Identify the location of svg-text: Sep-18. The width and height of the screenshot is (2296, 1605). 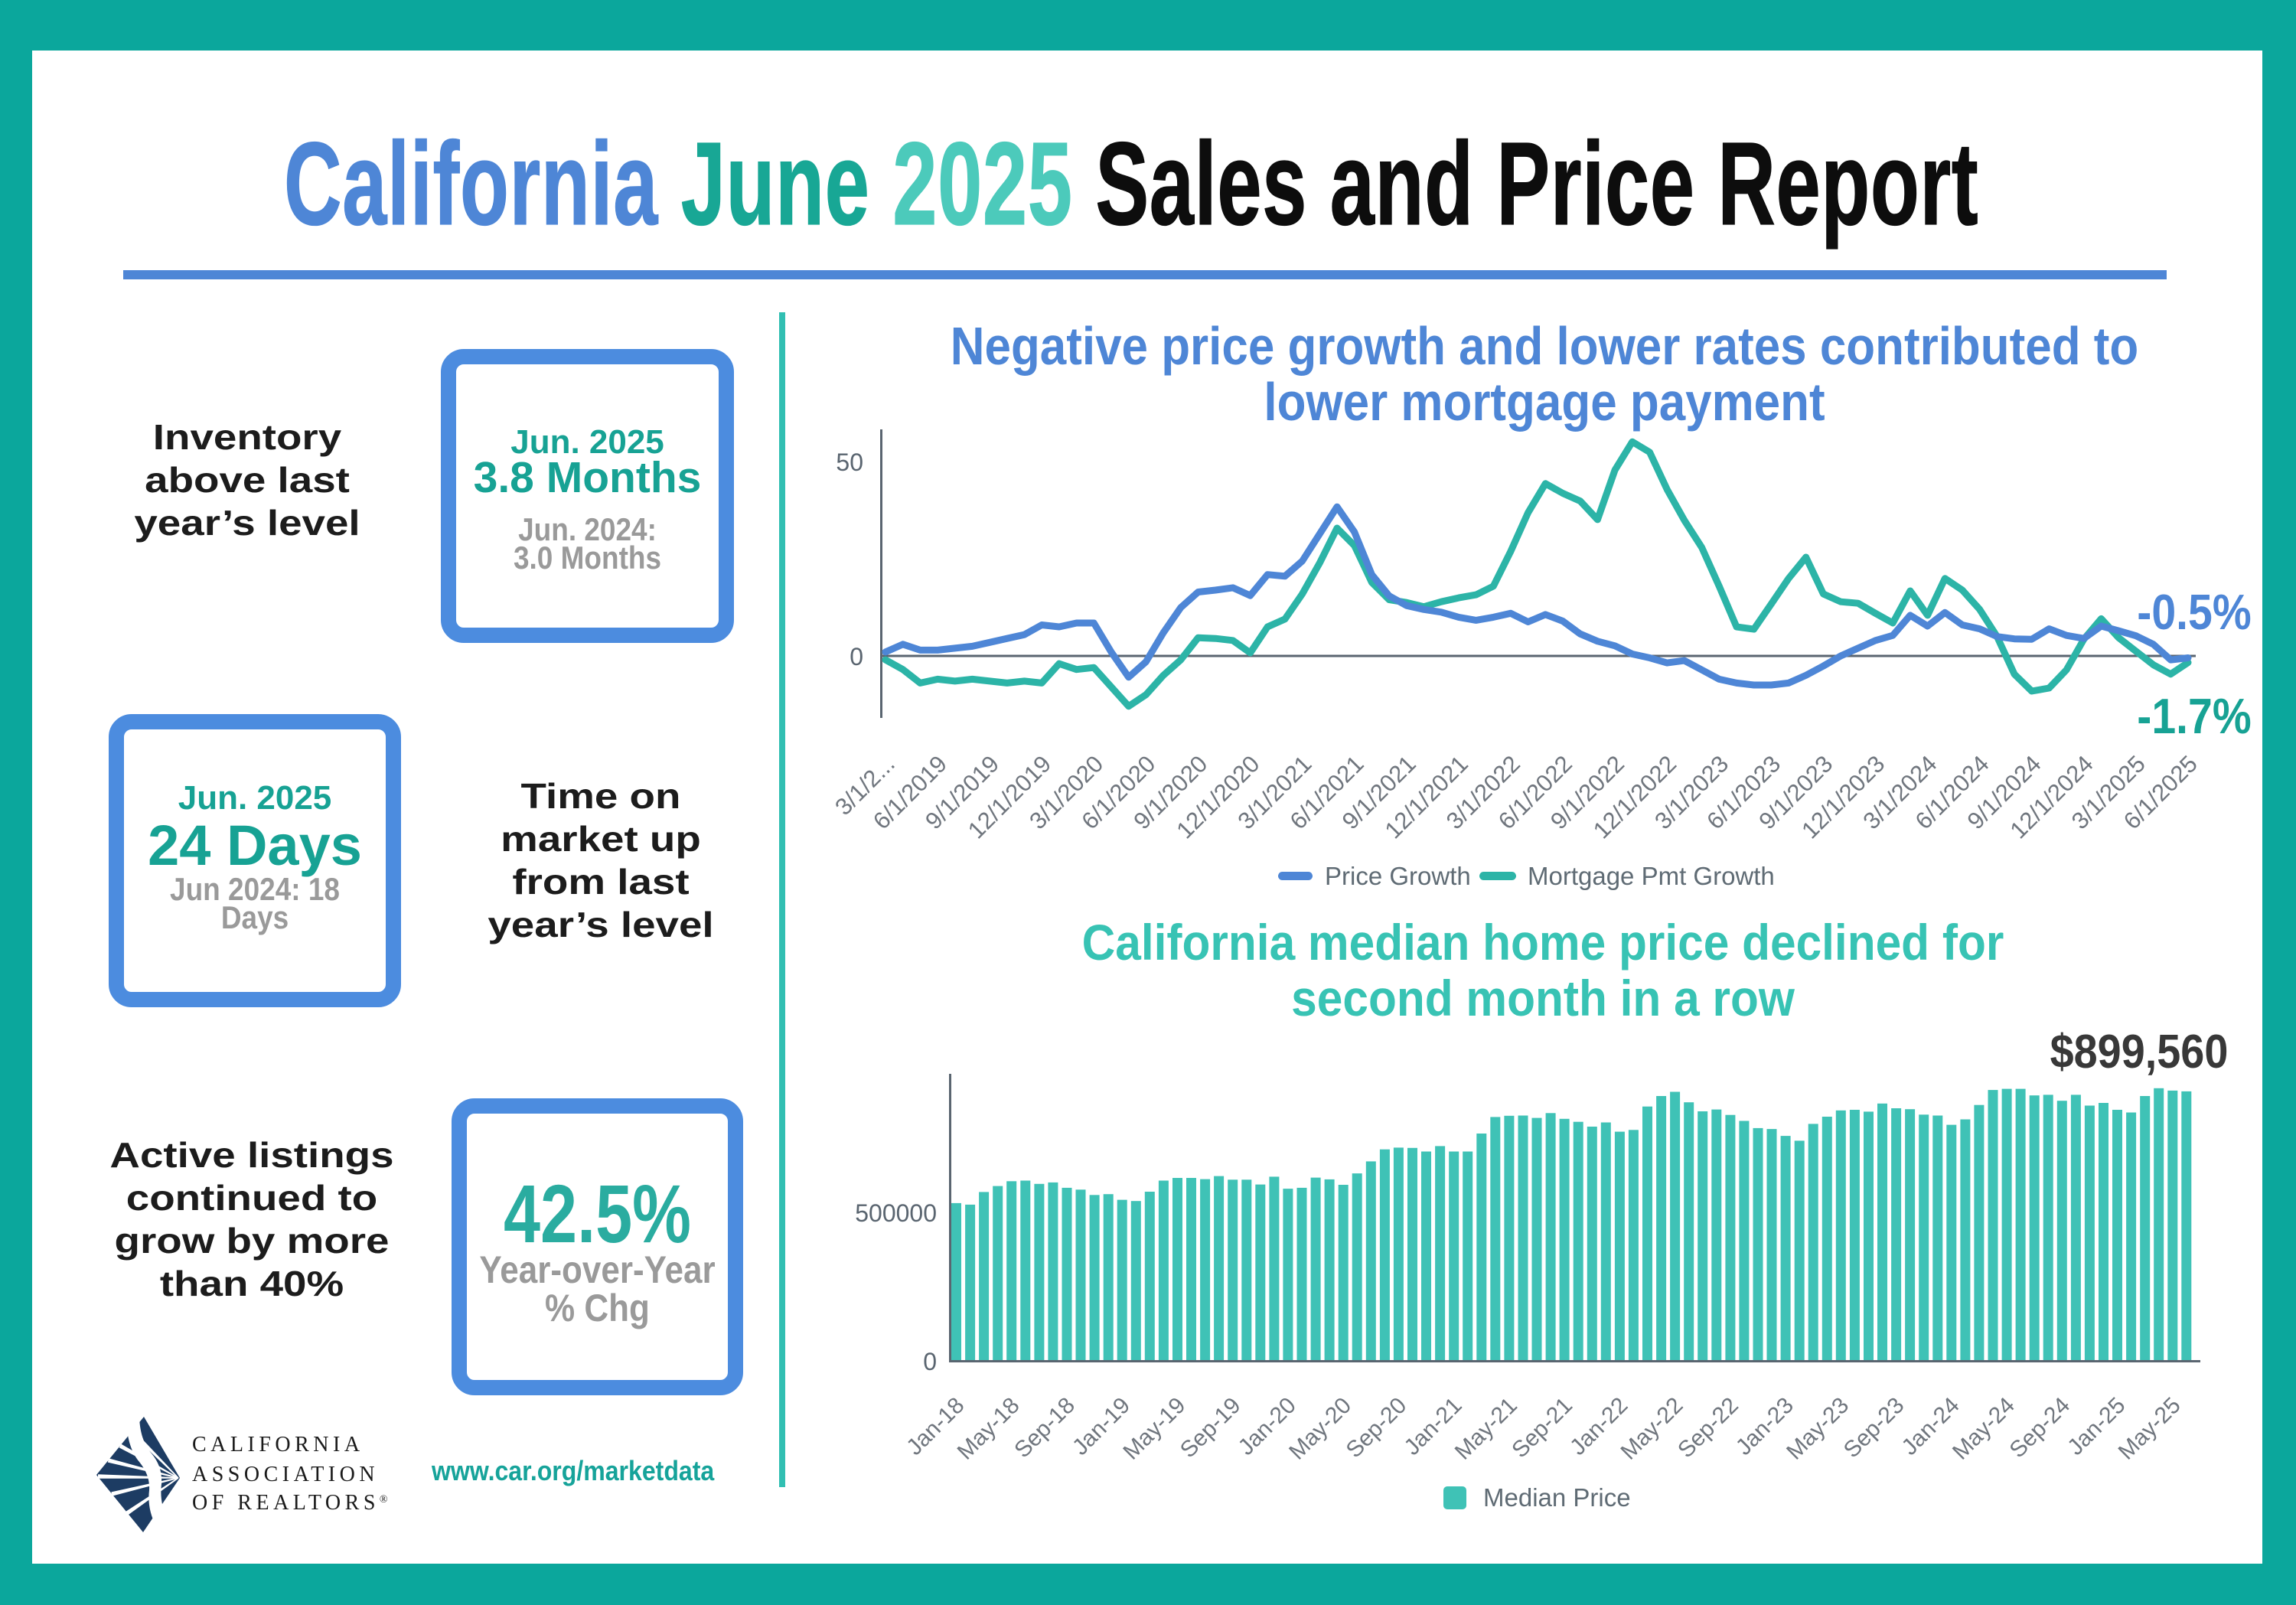
(1044, 1428).